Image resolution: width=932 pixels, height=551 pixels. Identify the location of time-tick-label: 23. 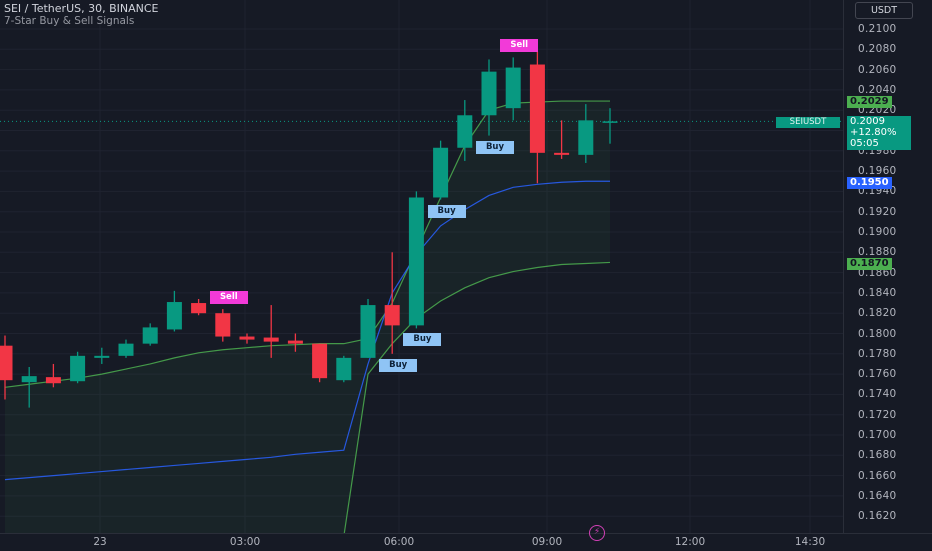
(100, 542).